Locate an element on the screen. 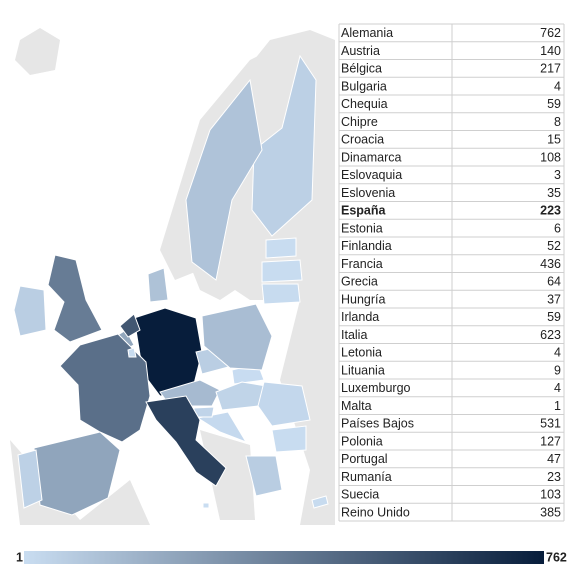 The image size is (580, 572). country-name: España is located at coordinates (364, 211).